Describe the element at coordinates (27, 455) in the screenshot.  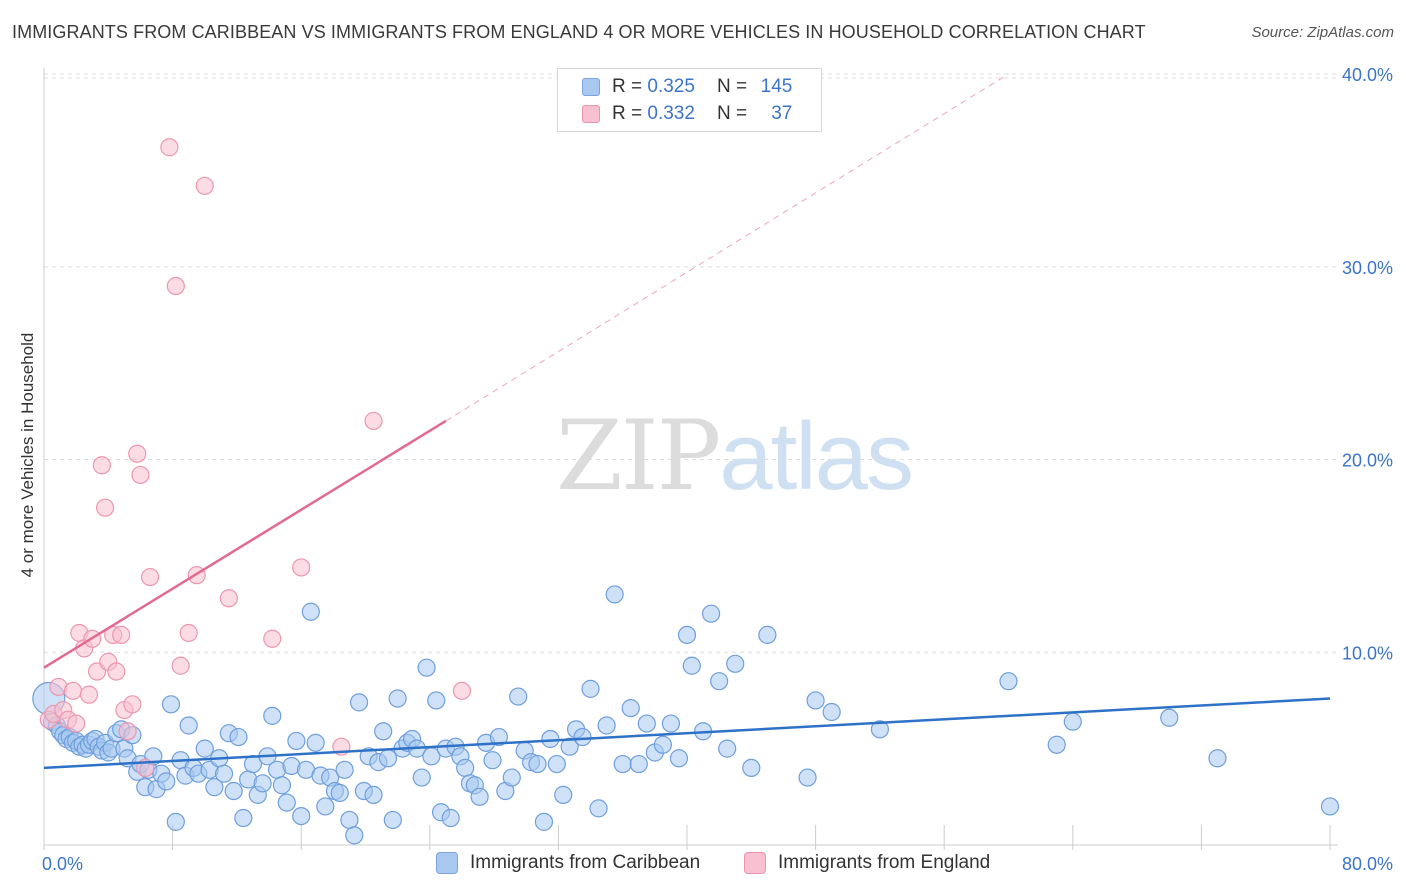
I see `y-axis-label: 4 or more Vehicles in Household` at that location.